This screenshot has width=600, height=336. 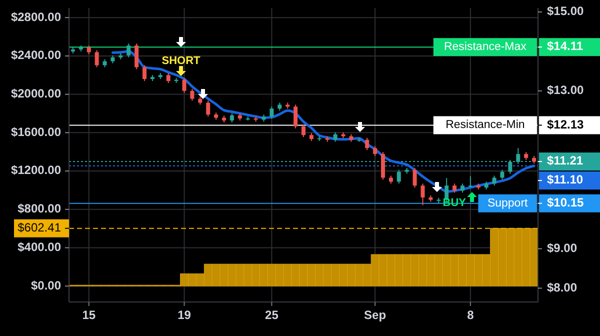 I want to click on y-tick-label: $2800.00, so click(x=36, y=17).